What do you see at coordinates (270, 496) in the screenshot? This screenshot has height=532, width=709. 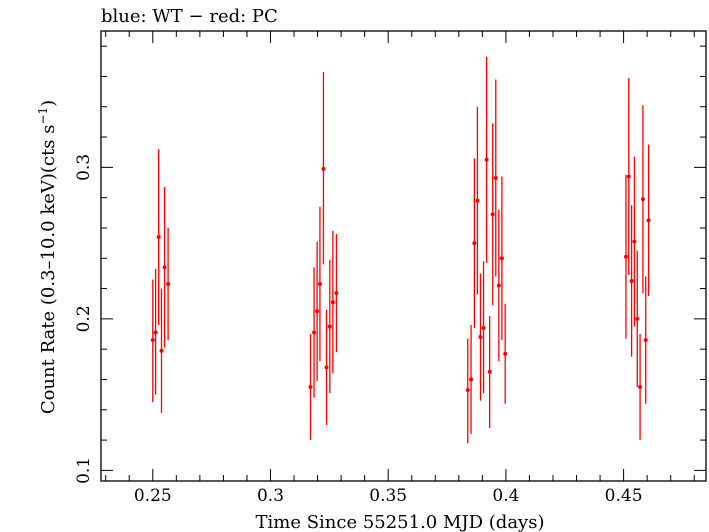 I see `x-tick-label: 0.3` at bounding box center [270, 496].